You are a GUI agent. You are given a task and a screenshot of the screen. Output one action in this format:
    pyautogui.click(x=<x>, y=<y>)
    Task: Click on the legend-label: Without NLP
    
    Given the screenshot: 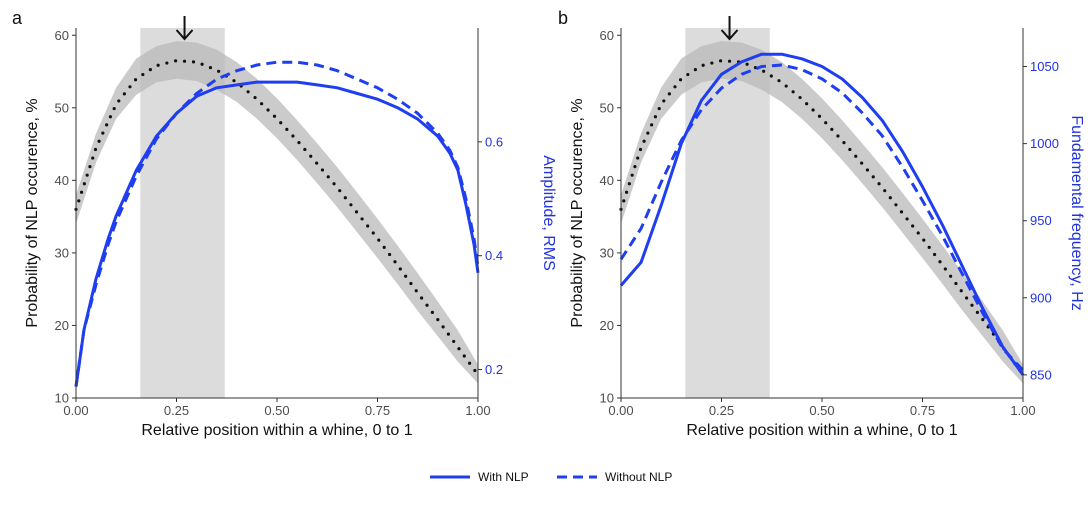 What is the action you would take?
    pyautogui.click(x=638, y=477)
    